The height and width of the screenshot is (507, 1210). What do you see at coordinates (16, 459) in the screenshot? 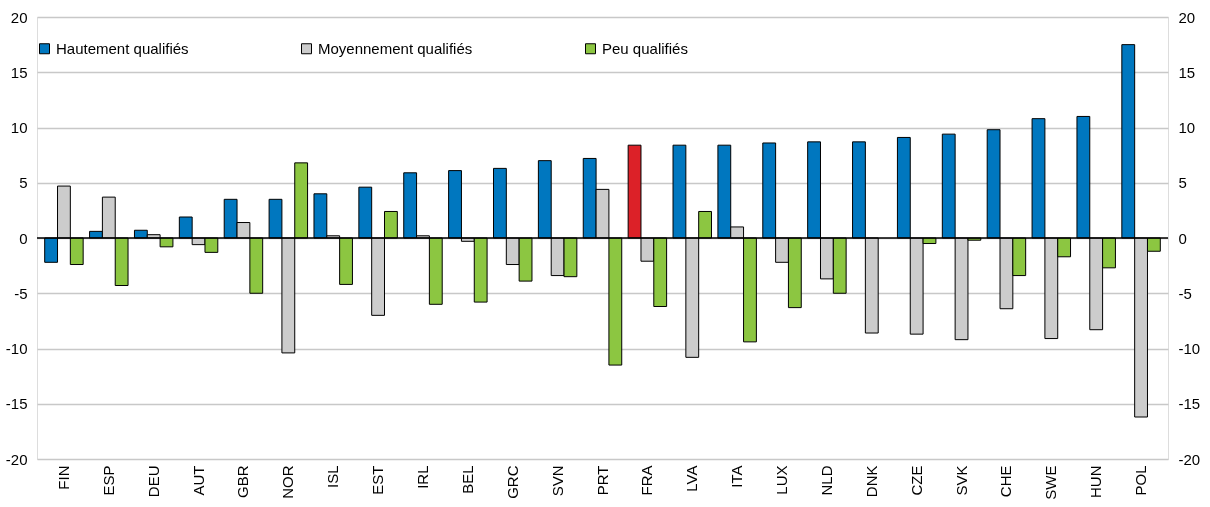
I see `y-tick-label: -20` at bounding box center [16, 459].